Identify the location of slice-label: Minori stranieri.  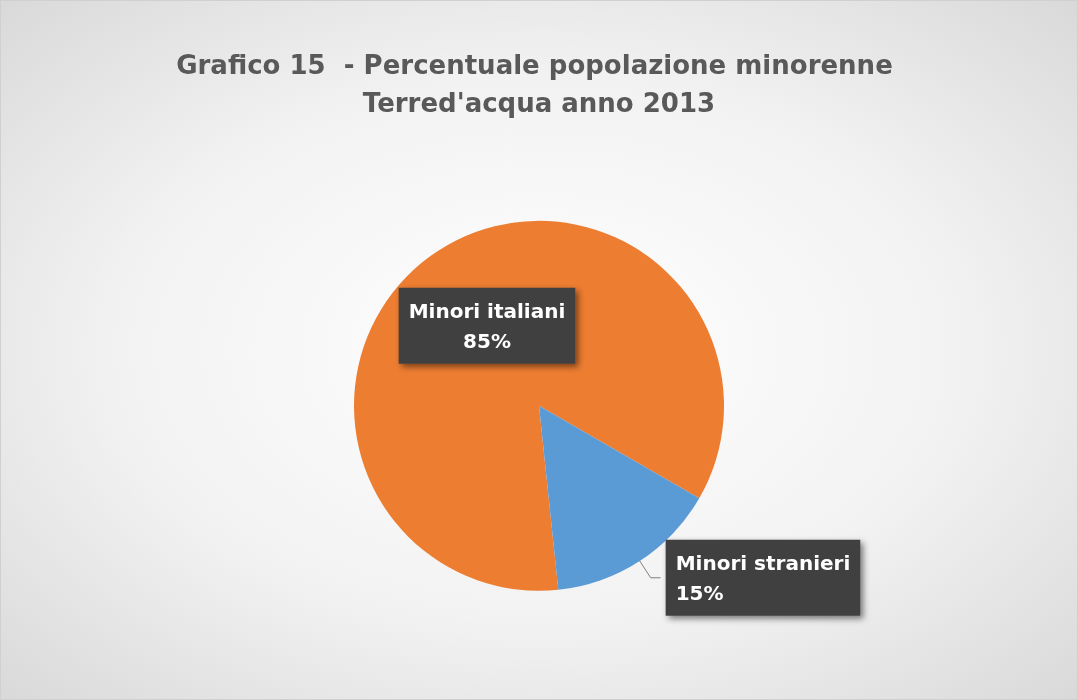
(763, 562).